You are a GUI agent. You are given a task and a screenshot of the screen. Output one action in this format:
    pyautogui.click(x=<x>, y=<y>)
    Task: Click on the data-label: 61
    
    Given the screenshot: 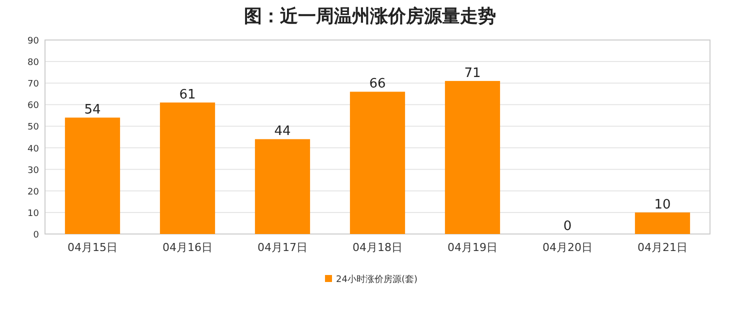 What is the action you would take?
    pyautogui.click(x=187, y=95)
    